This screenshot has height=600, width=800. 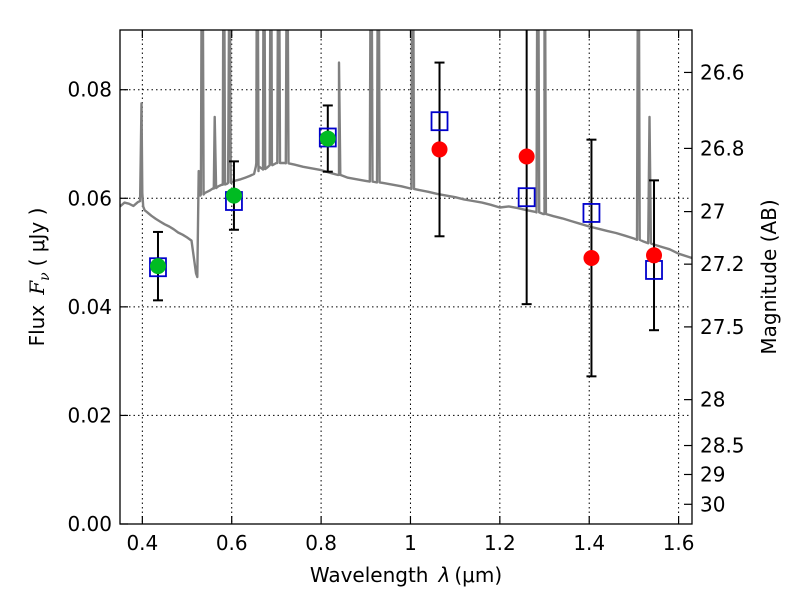 What do you see at coordinates (89, 198) in the screenshot?
I see `y-tick-label: 0.06` at bounding box center [89, 198].